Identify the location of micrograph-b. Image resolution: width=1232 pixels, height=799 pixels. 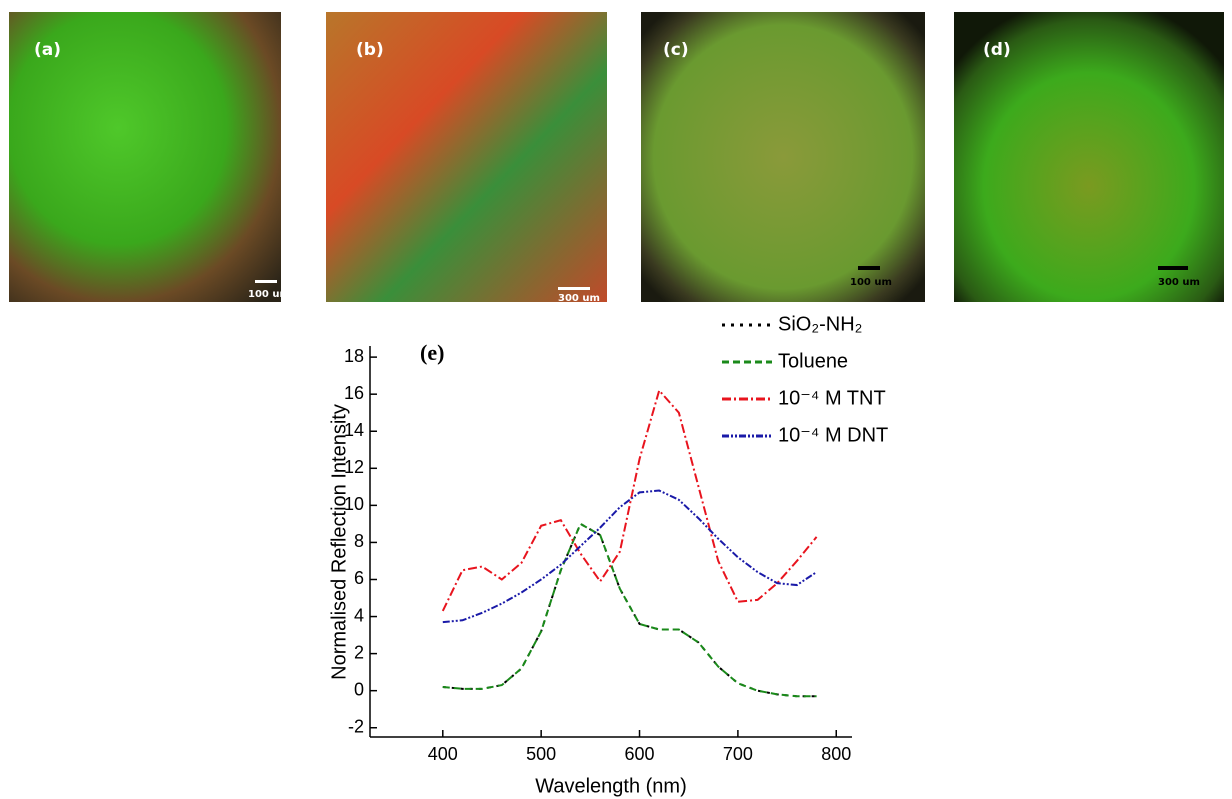
(466, 157).